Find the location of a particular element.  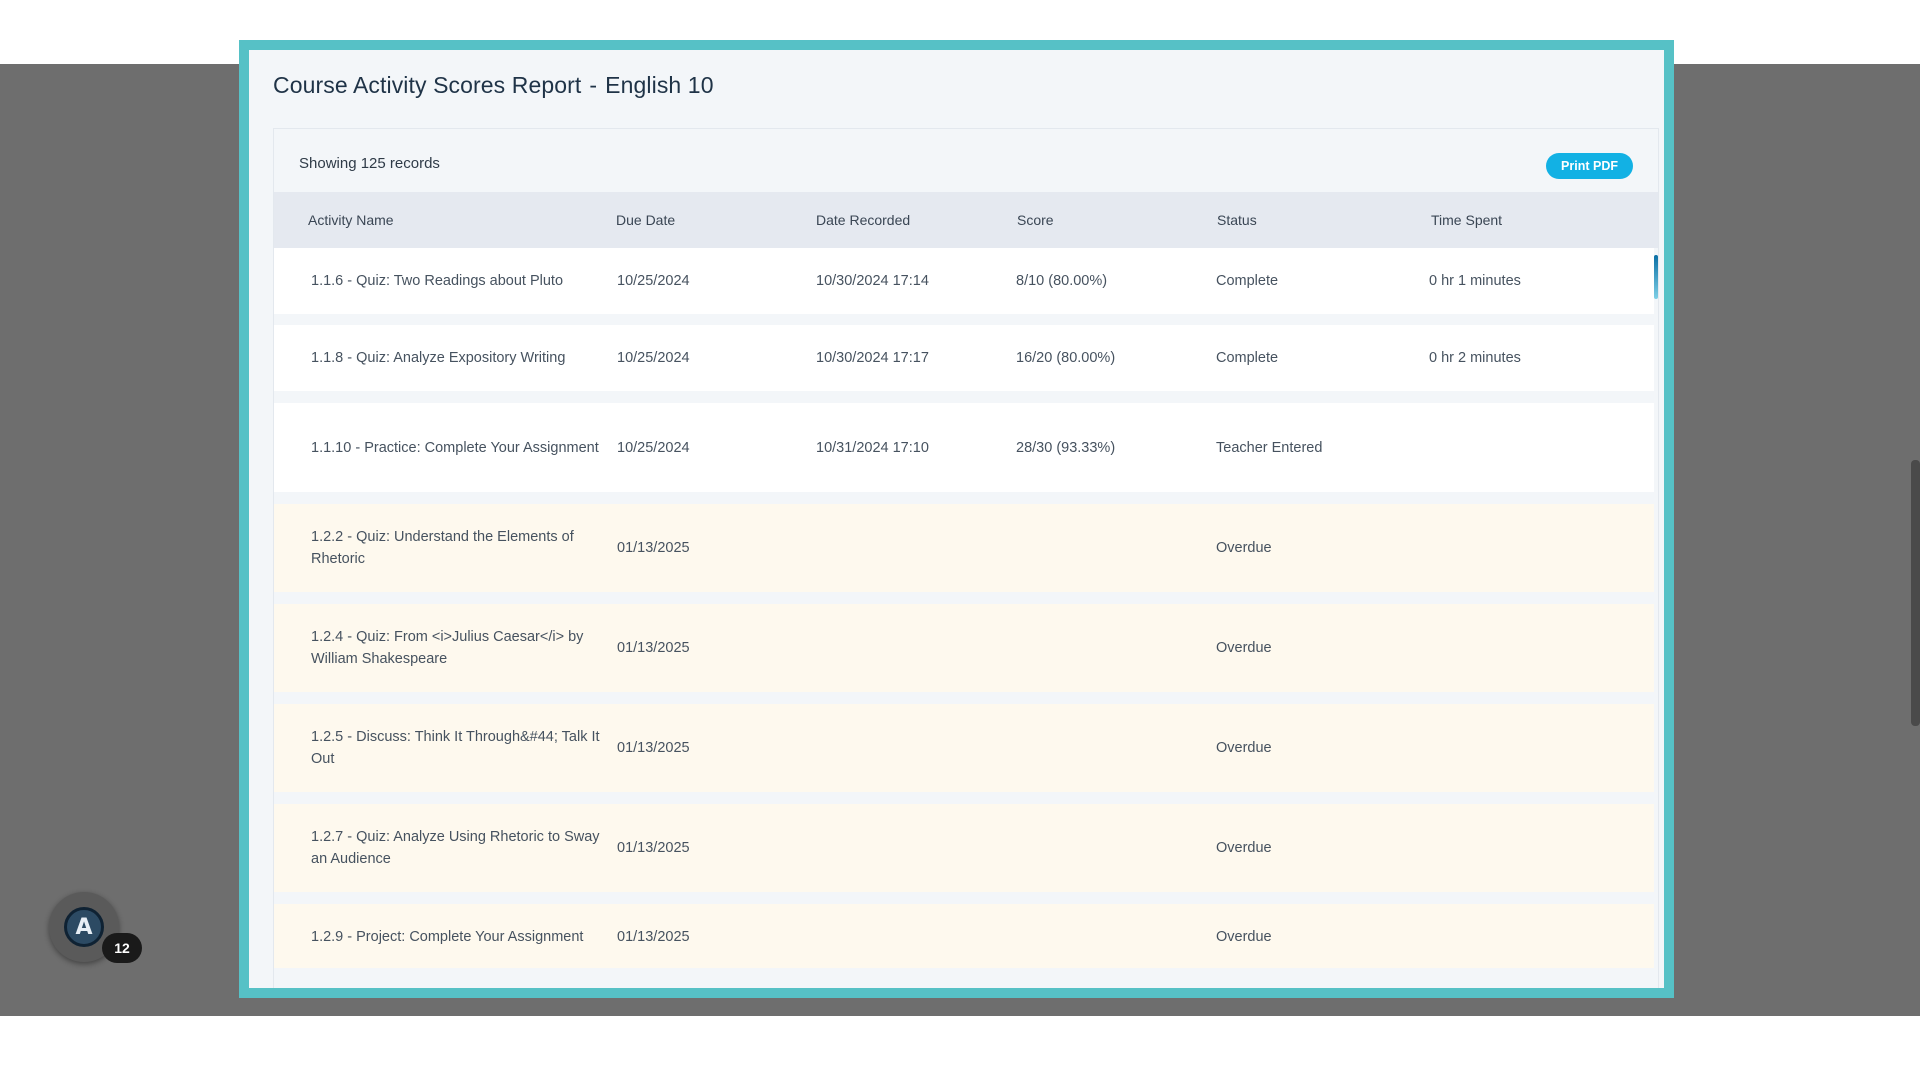

records-count: Showing 125 records is located at coordinates (369, 163).